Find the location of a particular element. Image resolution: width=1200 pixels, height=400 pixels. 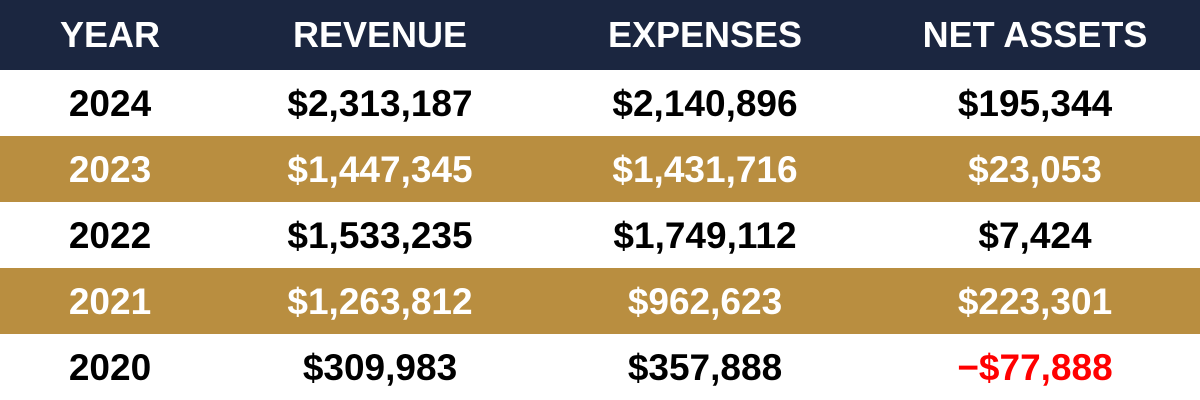

net-assets-cell: $7,424 is located at coordinates (1035, 235).